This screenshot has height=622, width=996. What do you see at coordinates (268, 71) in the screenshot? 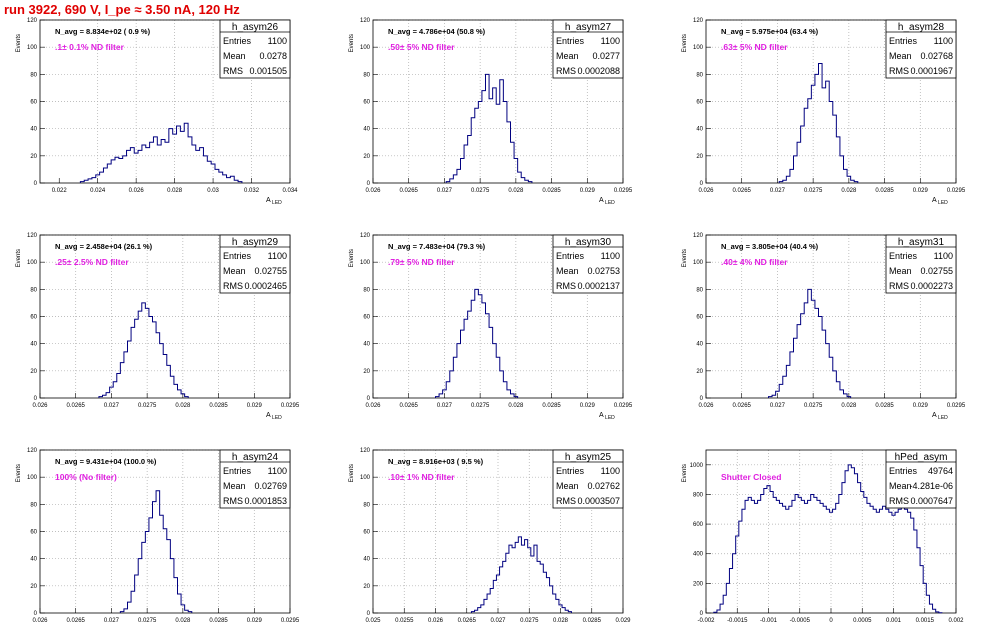
I see `stats-value: 0.001505` at bounding box center [268, 71].